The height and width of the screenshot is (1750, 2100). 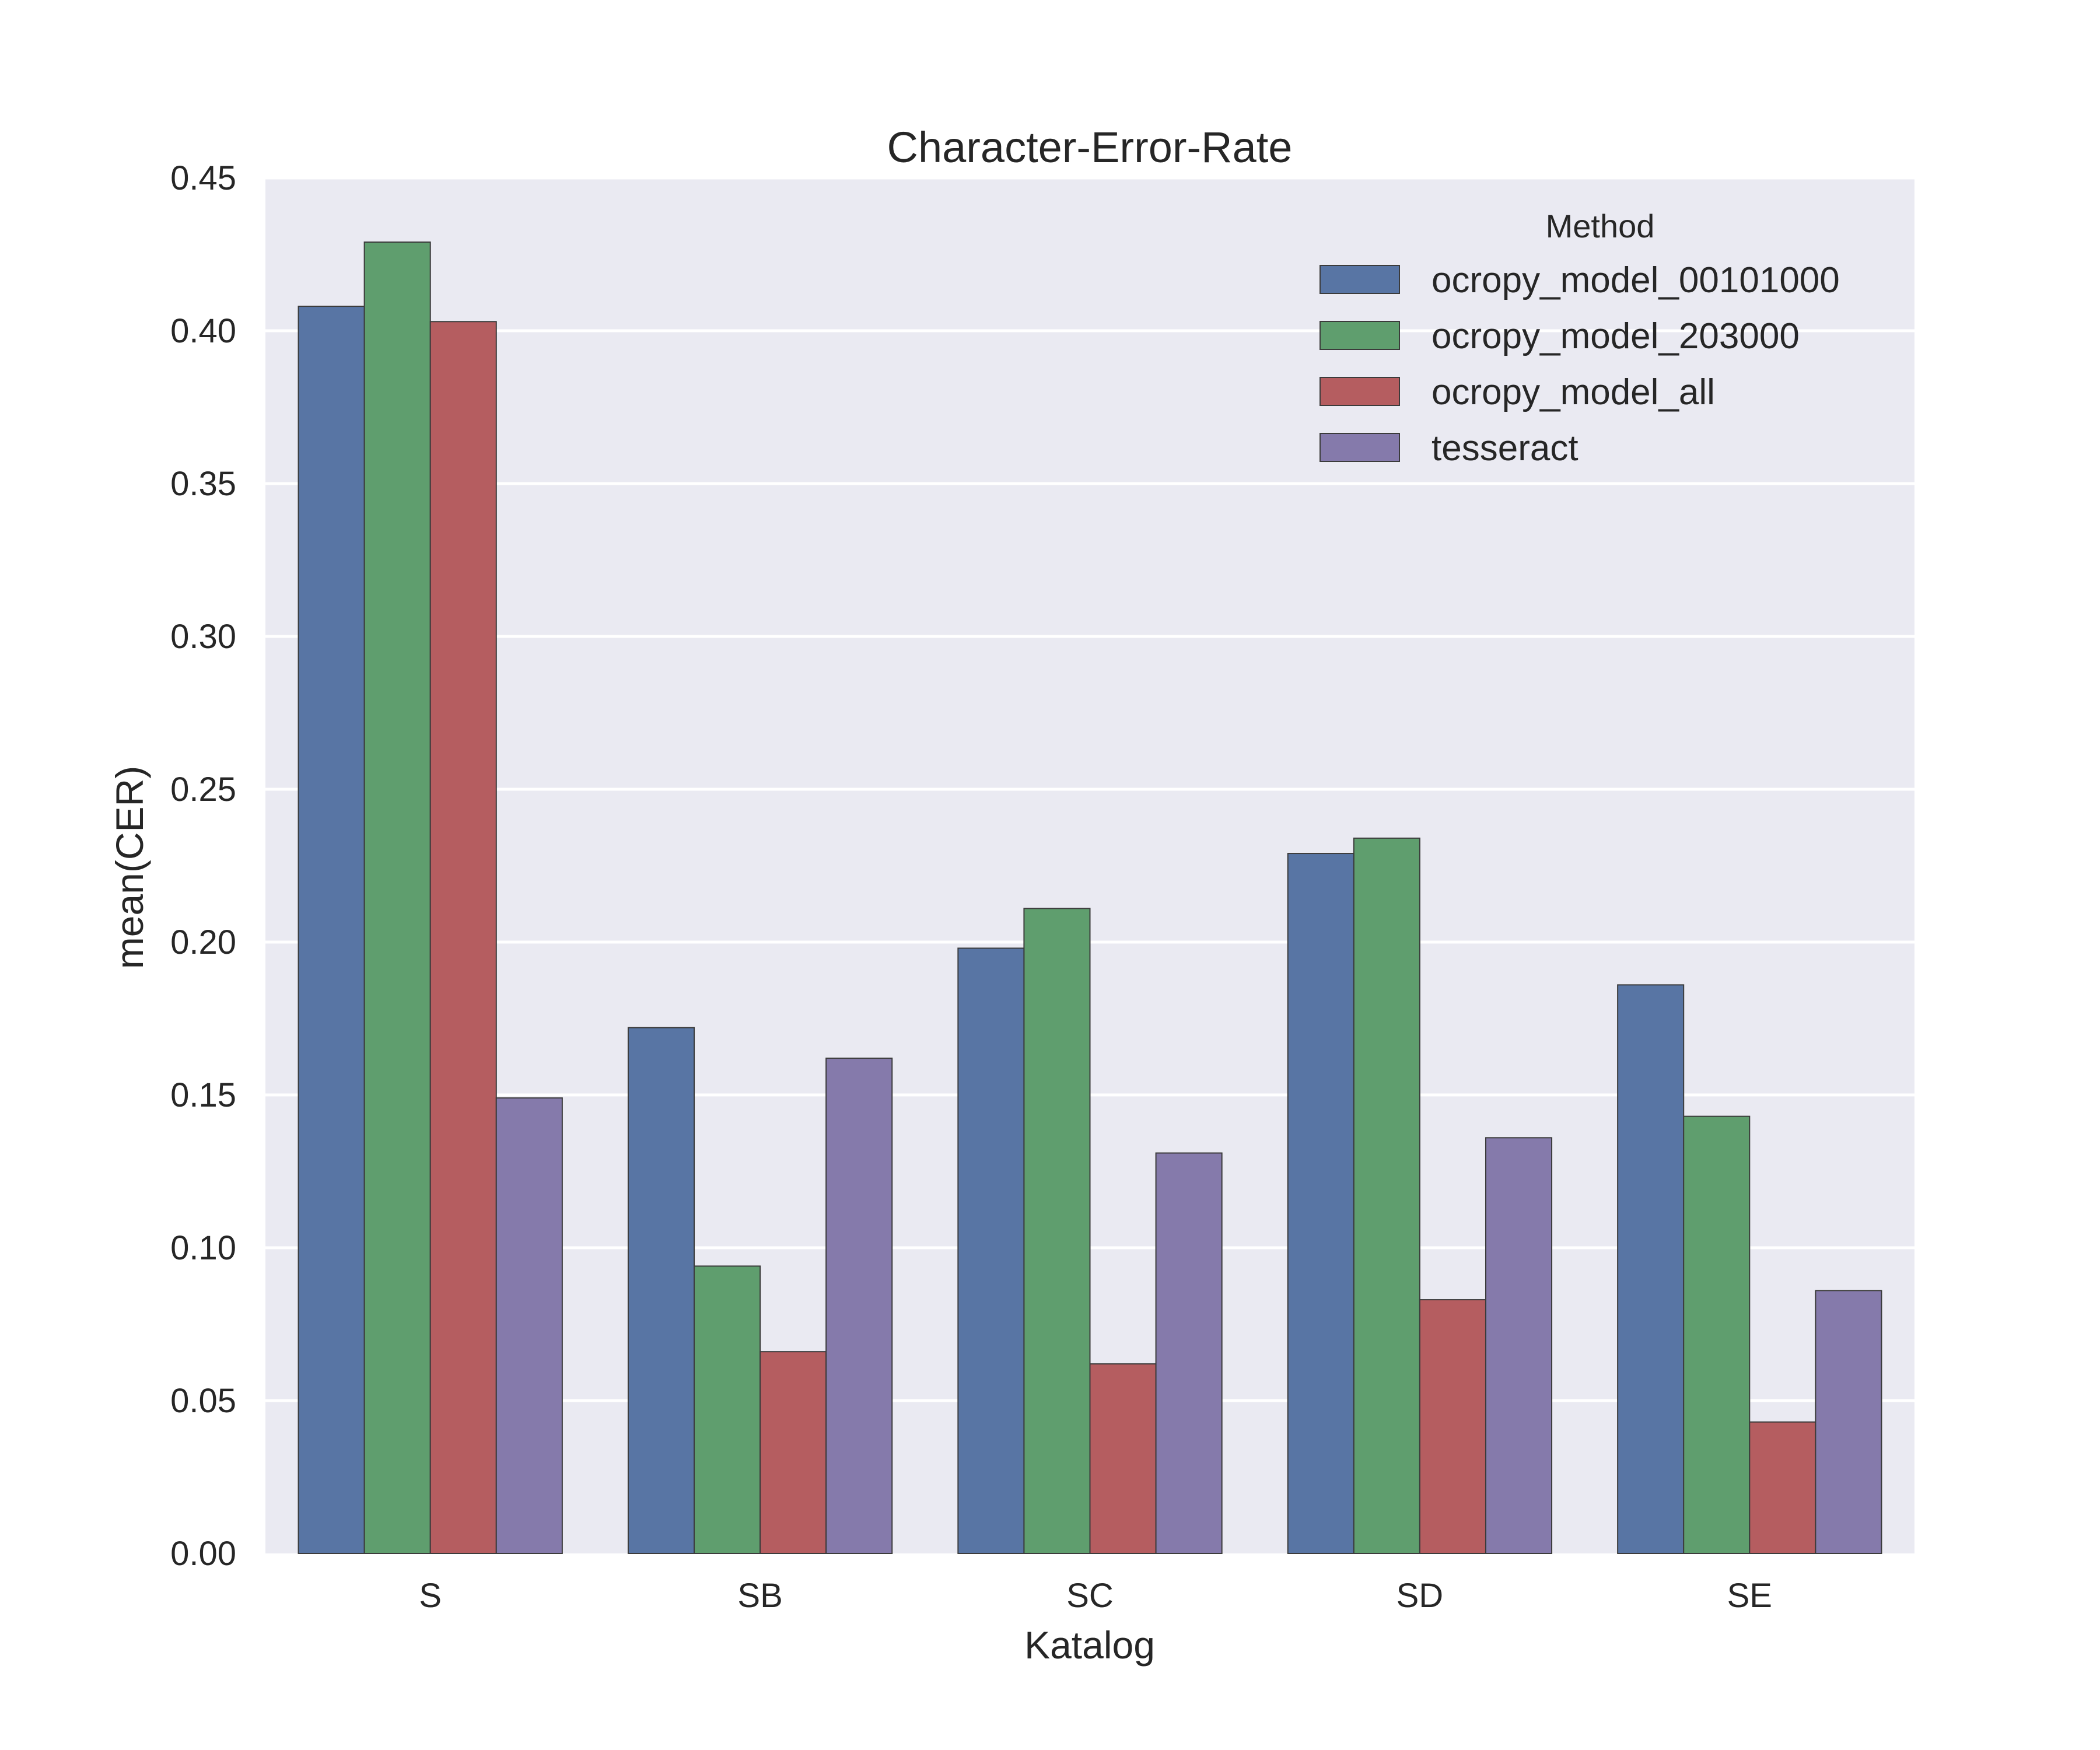 What do you see at coordinates (1123, 1459) in the screenshot?
I see `bar-sc-ocropy-model-all` at bounding box center [1123, 1459].